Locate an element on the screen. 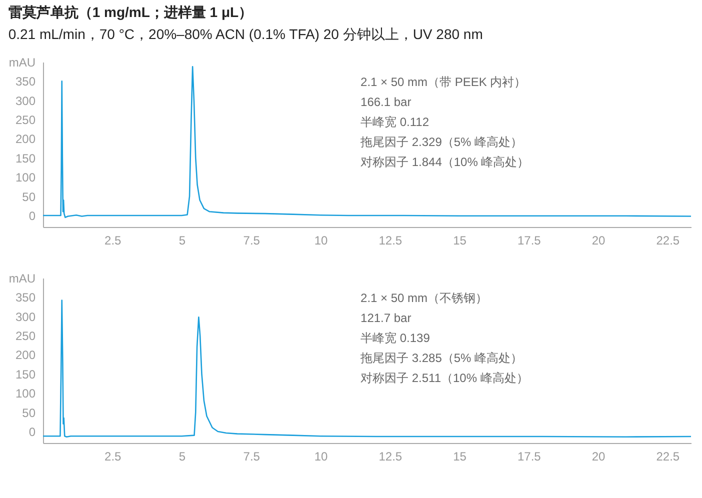 The width and height of the screenshot is (702, 498). annotation: 半峰宽 0.139 is located at coordinates (395, 338).